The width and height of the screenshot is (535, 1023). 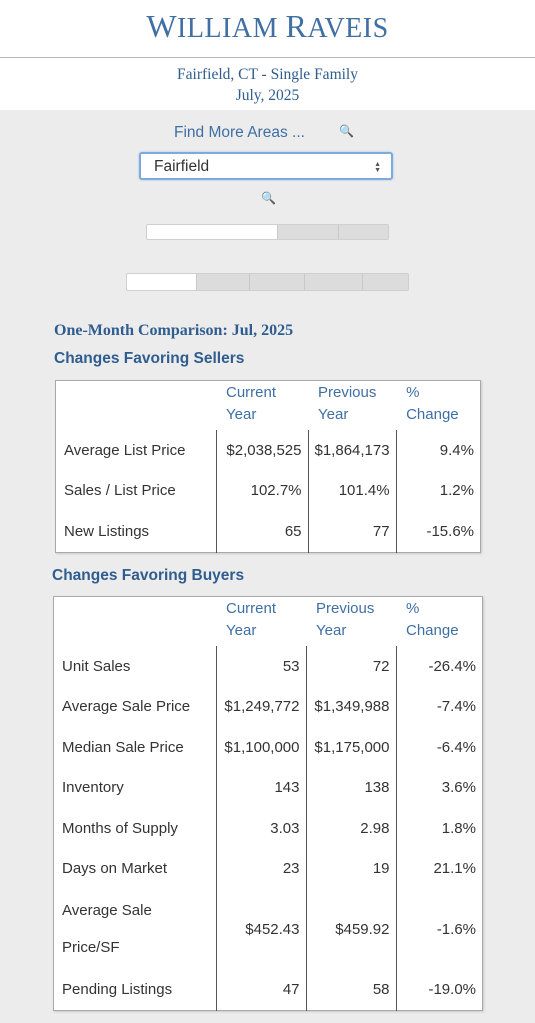 I want to click on find-more-areas-row: Find More Areas ... 🔍, so click(x=267, y=133).